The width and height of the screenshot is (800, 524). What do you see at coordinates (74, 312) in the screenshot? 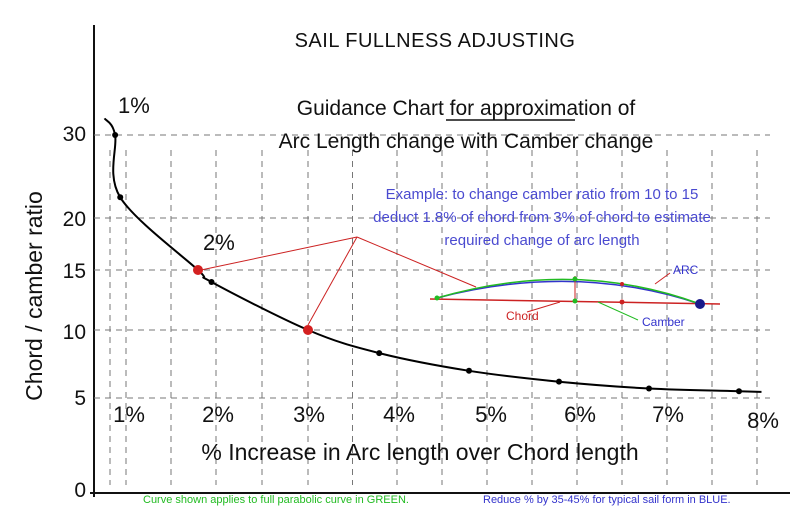
I see `y-tick-labels: 30 20 15 10 5 0` at bounding box center [74, 312].